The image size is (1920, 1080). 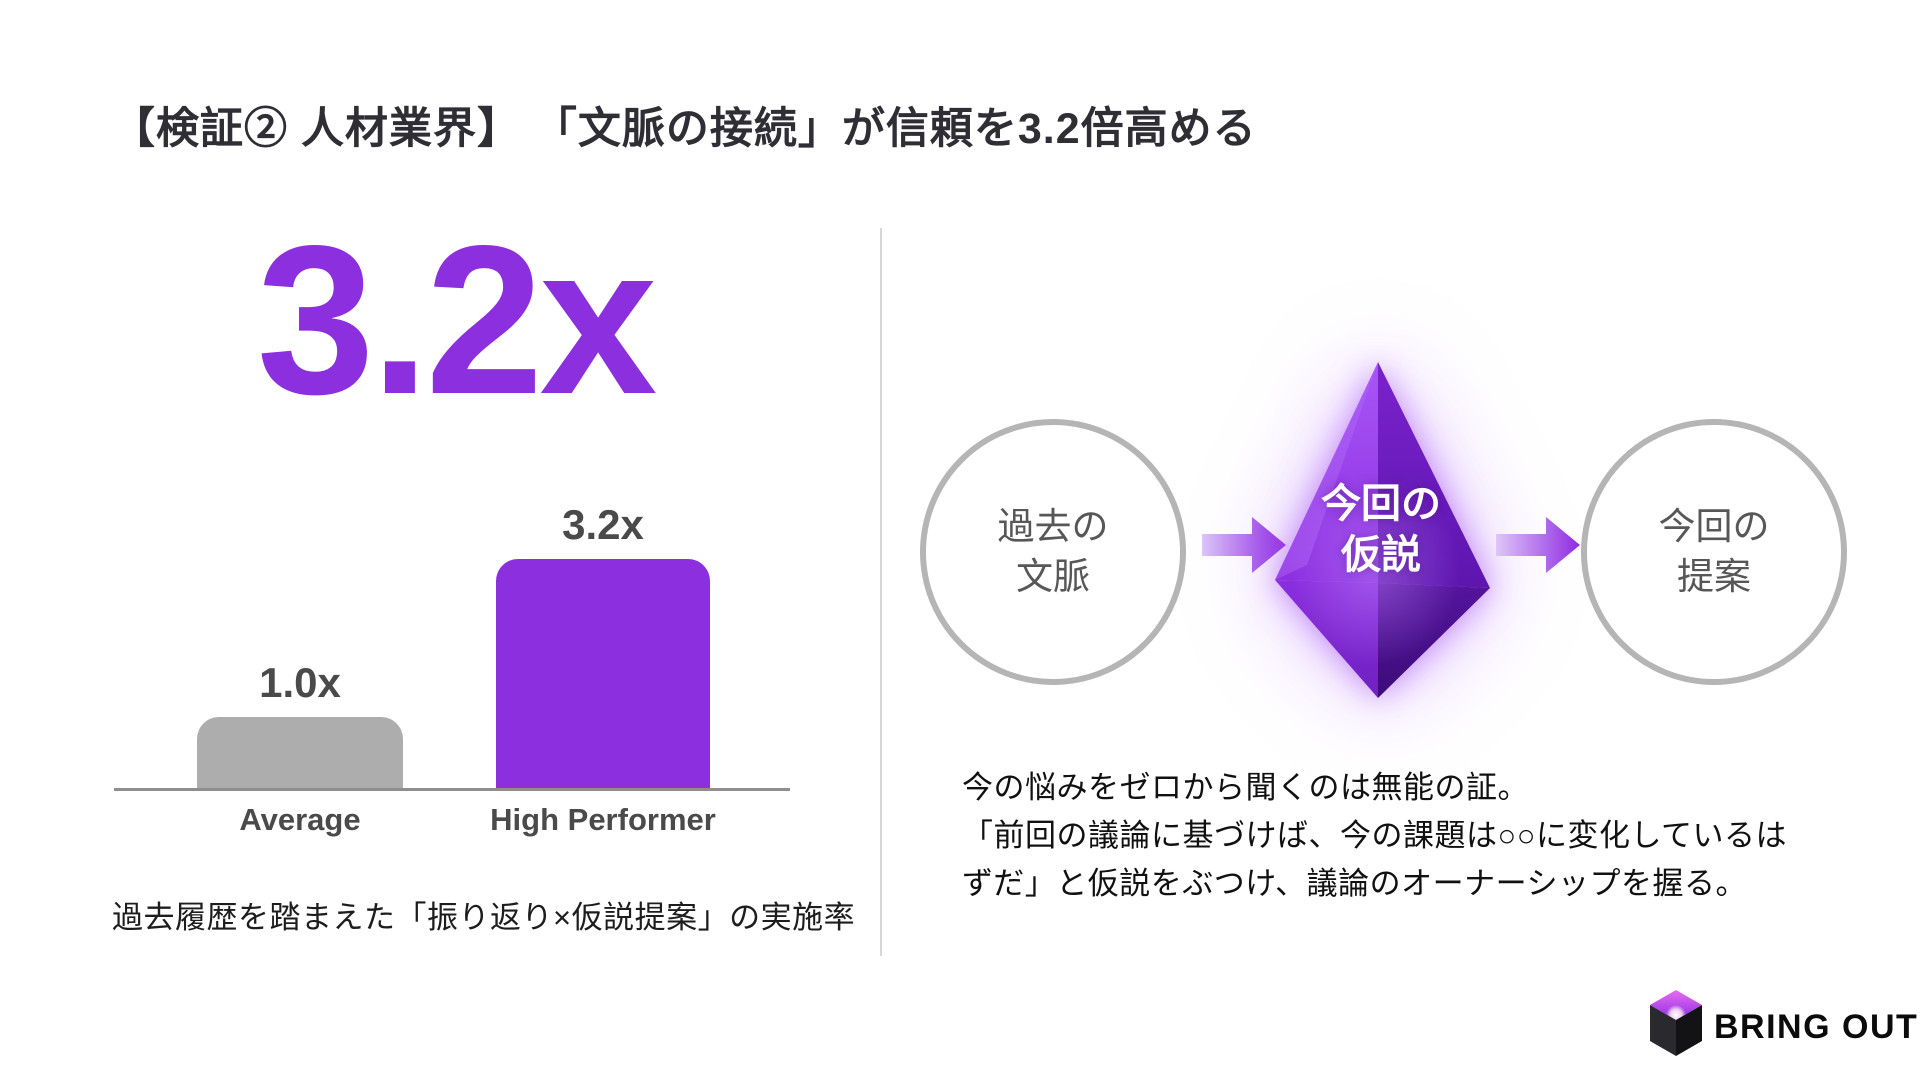 What do you see at coordinates (457, 319) in the screenshot?
I see `headline-stat: 3.2x` at bounding box center [457, 319].